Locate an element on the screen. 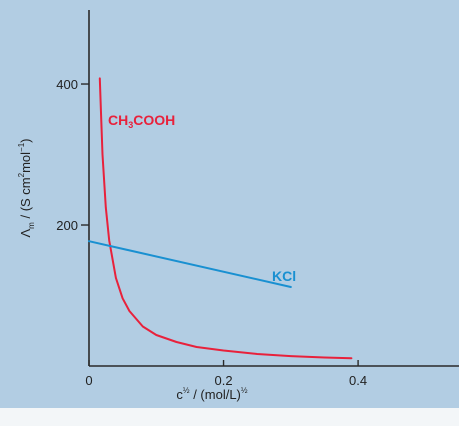 This screenshot has width=459, height=426. y-tick-label: 400 is located at coordinates (67, 84).